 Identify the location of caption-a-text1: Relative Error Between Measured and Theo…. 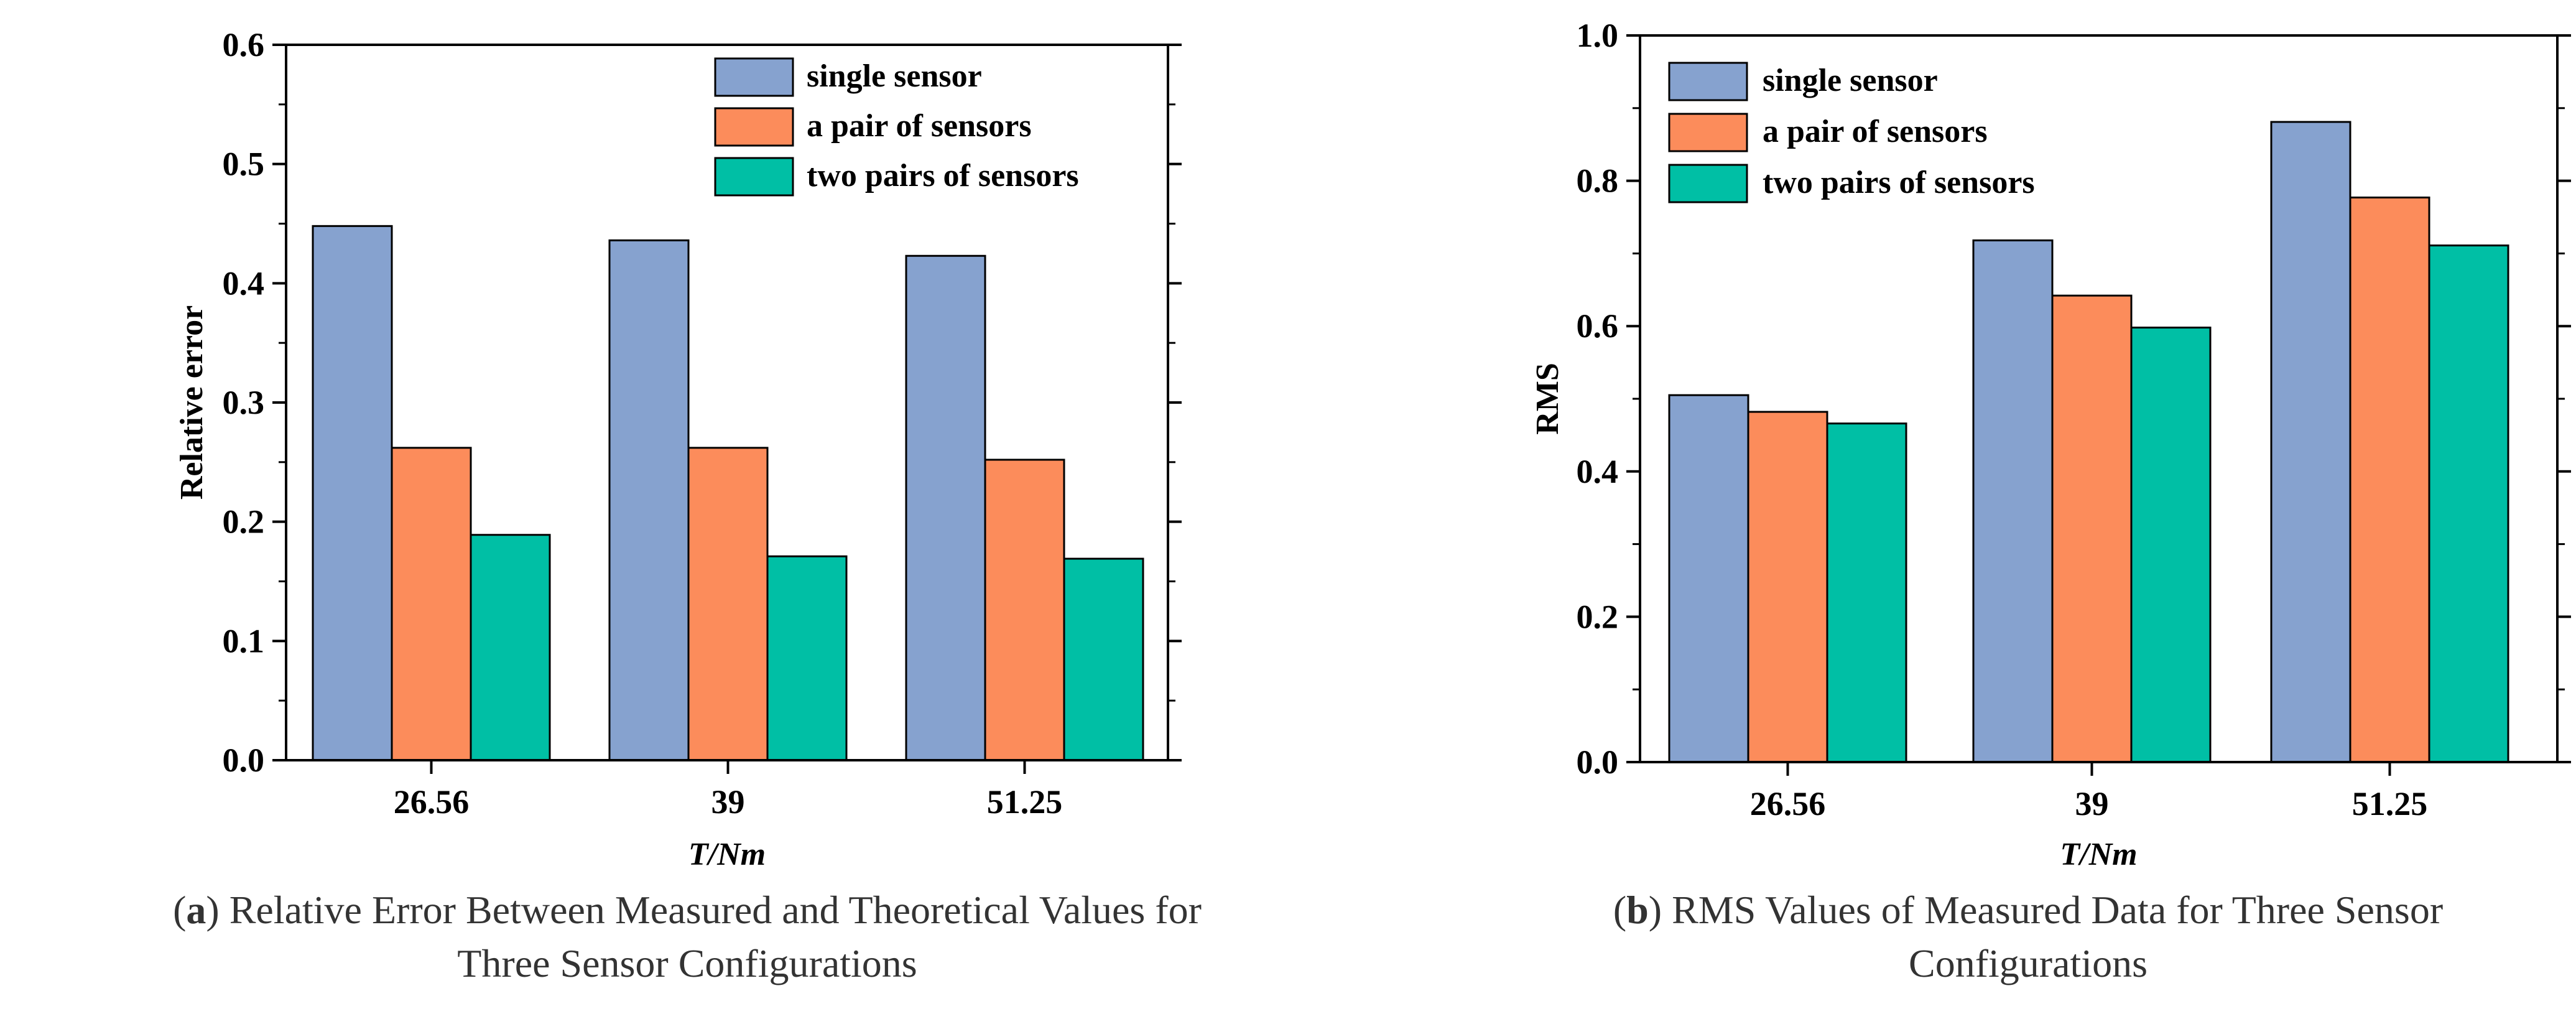
(711, 910).